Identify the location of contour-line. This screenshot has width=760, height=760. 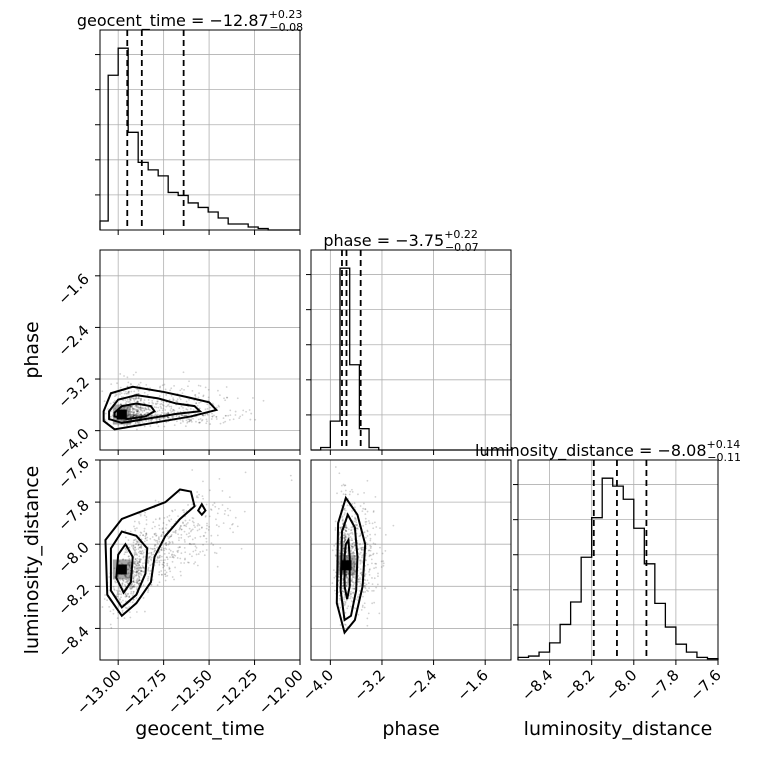
(135, 411).